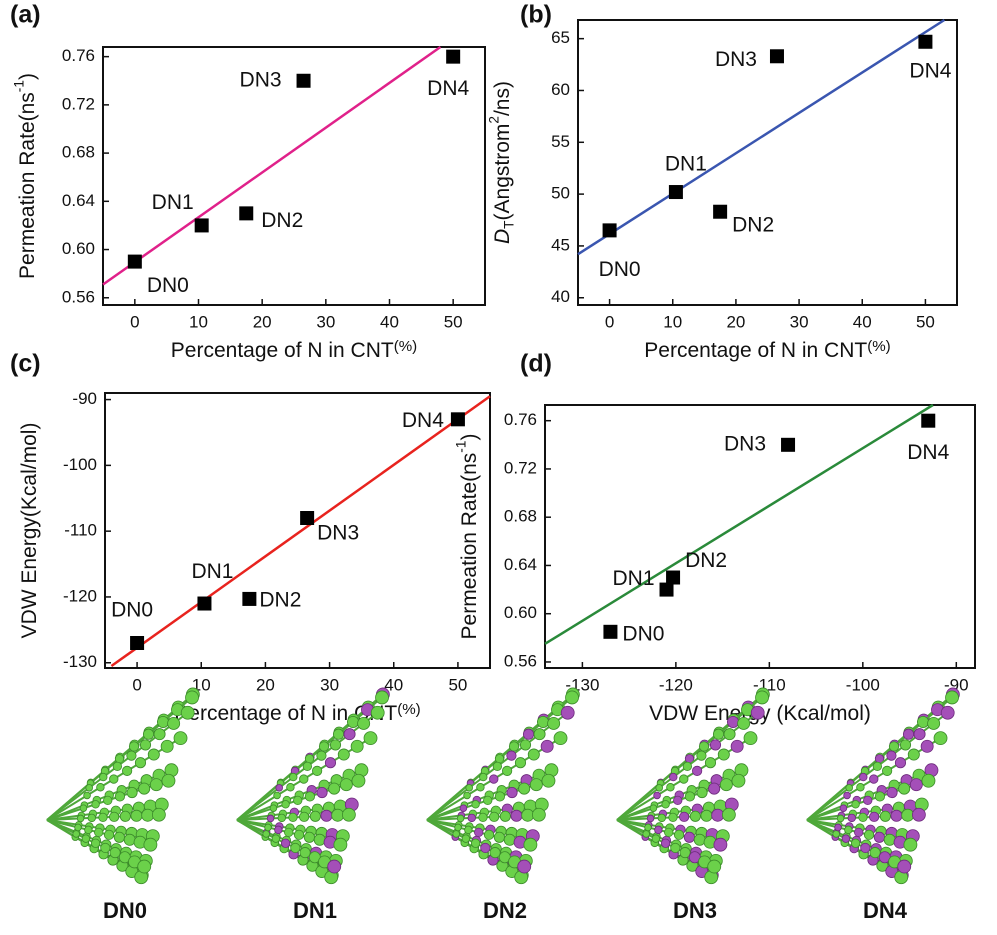  I want to click on x-tick-label: 20, so click(265, 684).